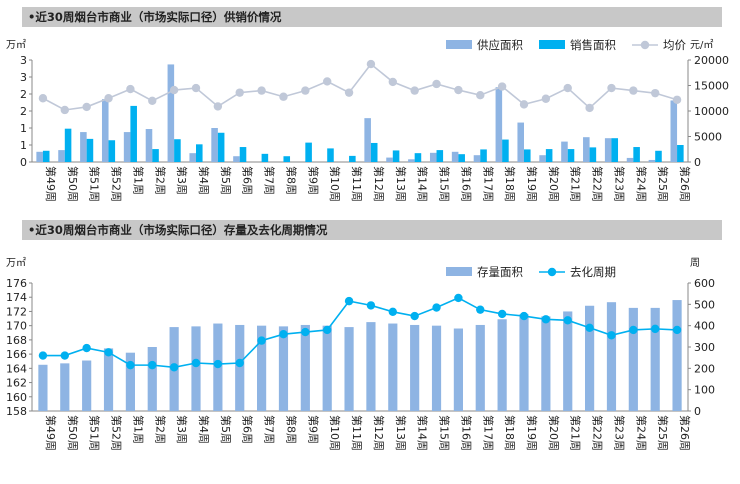 The height and width of the screenshot is (484, 740). What do you see at coordinates (160, 429) in the screenshot?
I see `category-label: 第2周` at bounding box center [160, 429].